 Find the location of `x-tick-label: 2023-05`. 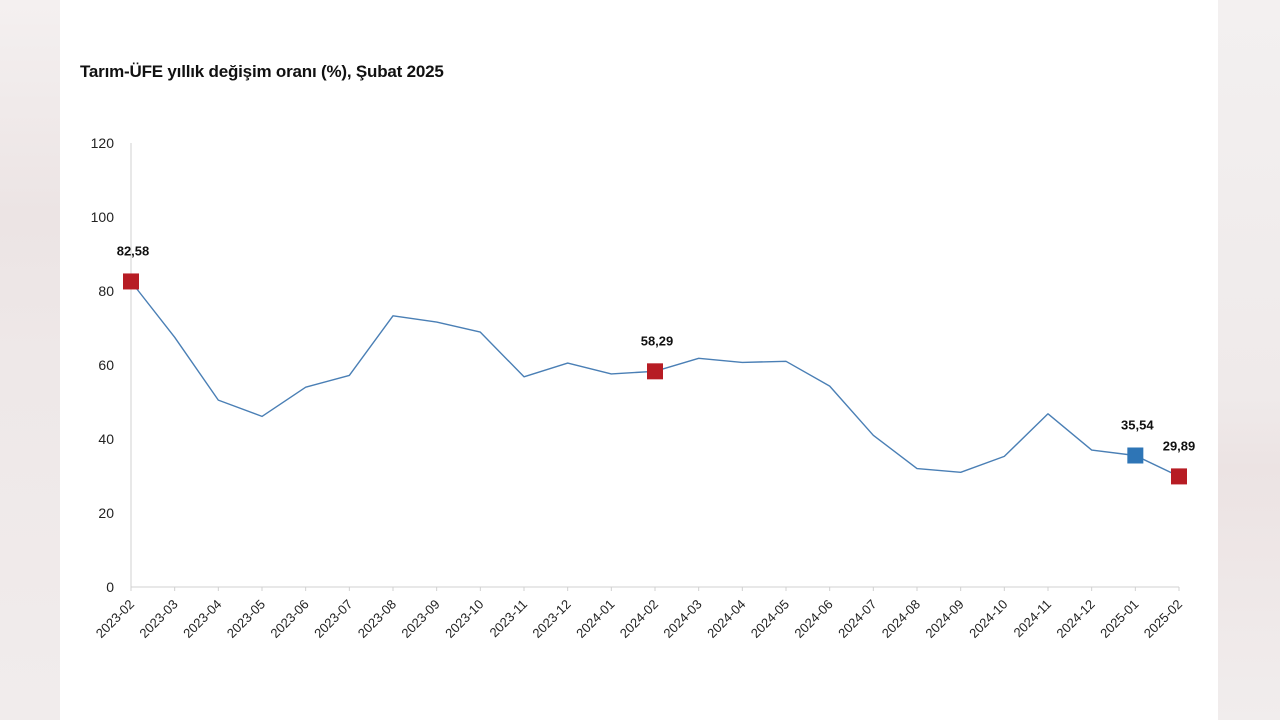

x-tick-label: 2023-05 is located at coordinates (246, 619).